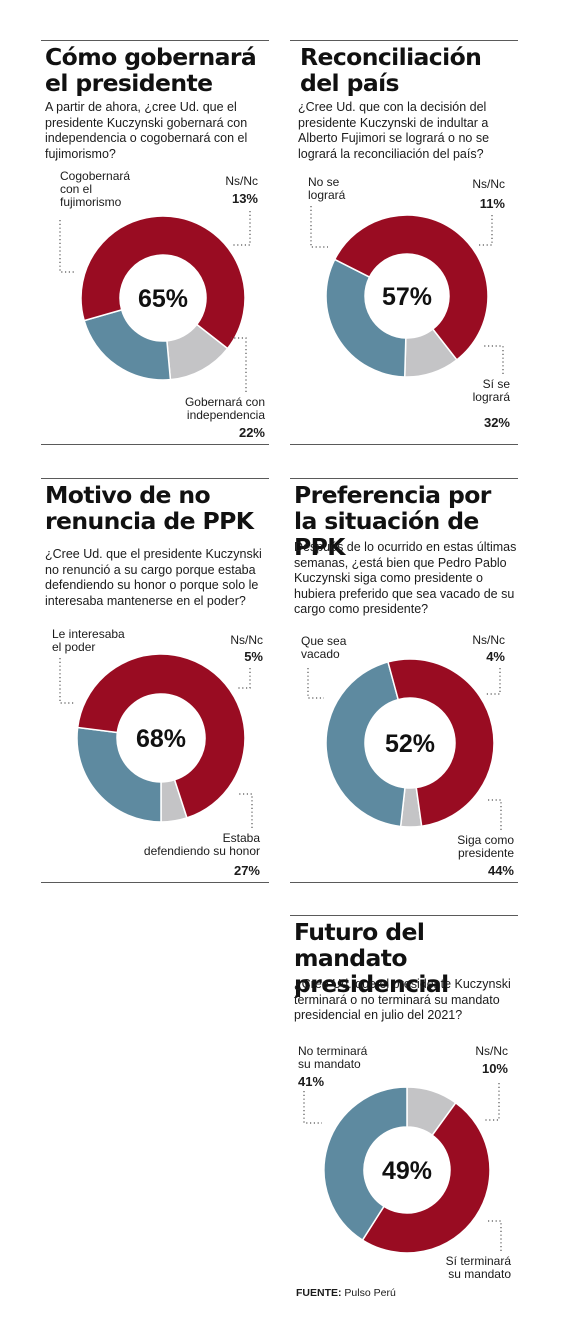 This screenshot has height=1331, width=581. What do you see at coordinates (149, 508) in the screenshot?
I see `chart-title: Motivo de no renuncia de PPK` at bounding box center [149, 508].